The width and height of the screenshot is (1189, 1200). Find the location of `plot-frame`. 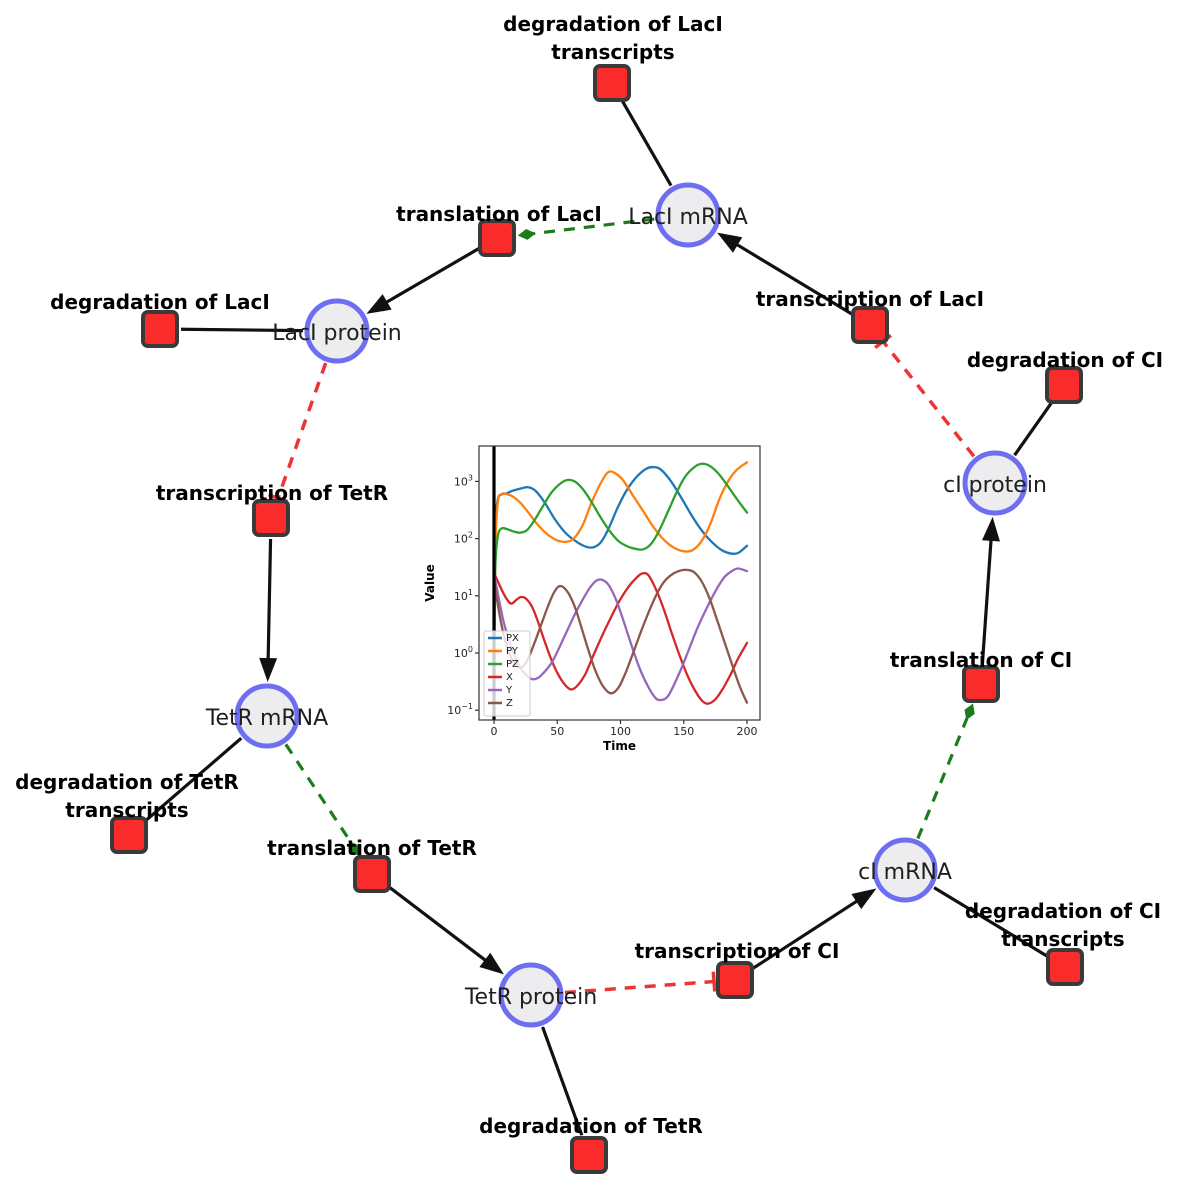

plot-frame is located at coordinates (619, 583).